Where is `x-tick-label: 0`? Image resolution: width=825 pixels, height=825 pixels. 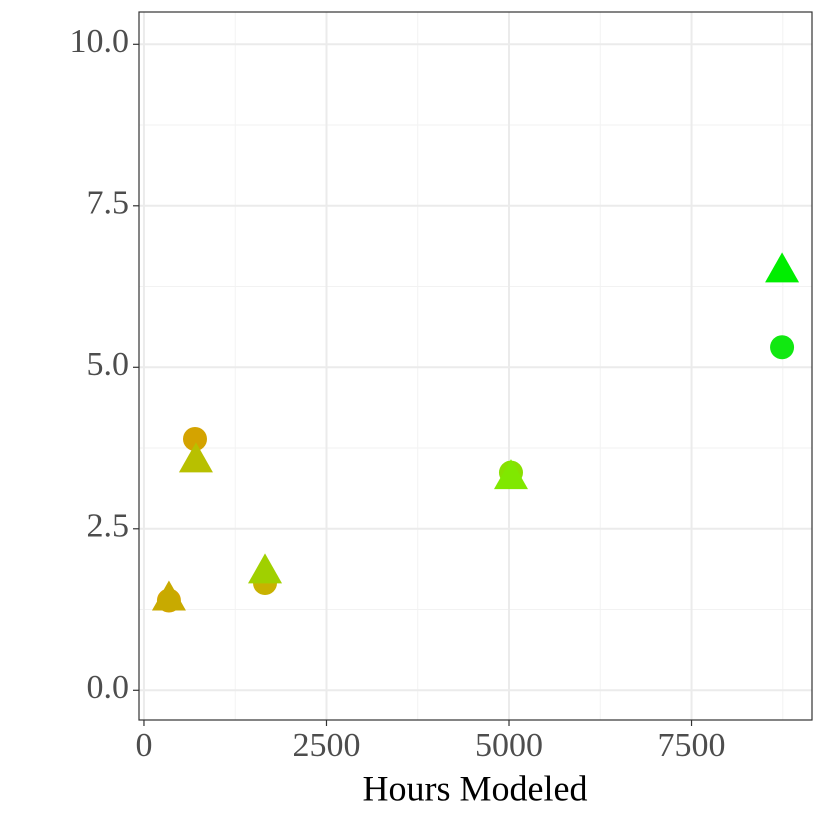 x-tick-label: 0 is located at coordinates (143, 745).